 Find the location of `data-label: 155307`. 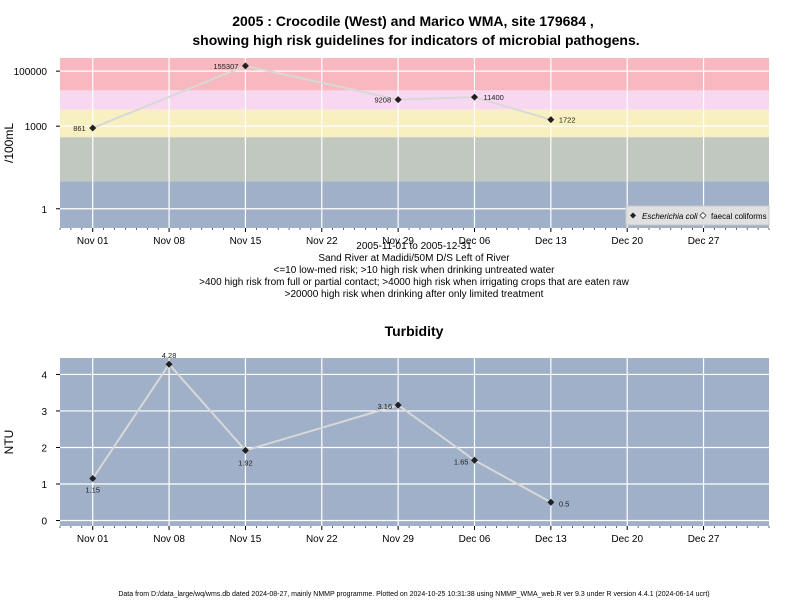

data-label: 155307 is located at coordinates (225, 66).